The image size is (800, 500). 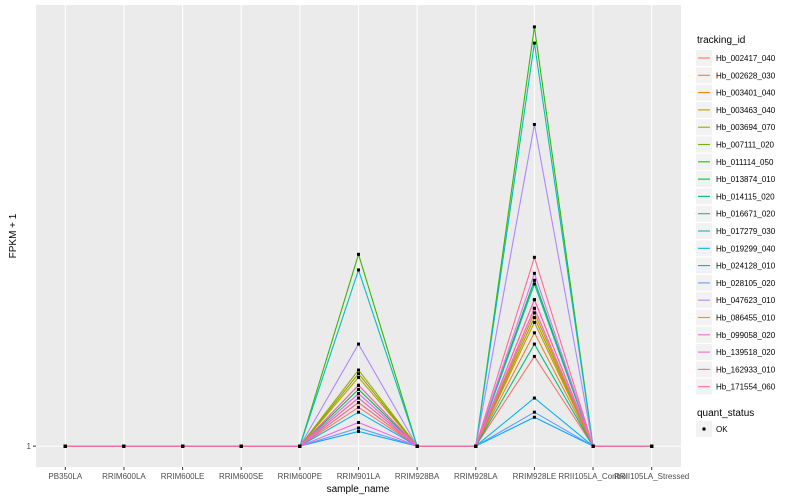 I want to click on x-tick-label: RRII105LA_Control, so click(x=593, y=476).